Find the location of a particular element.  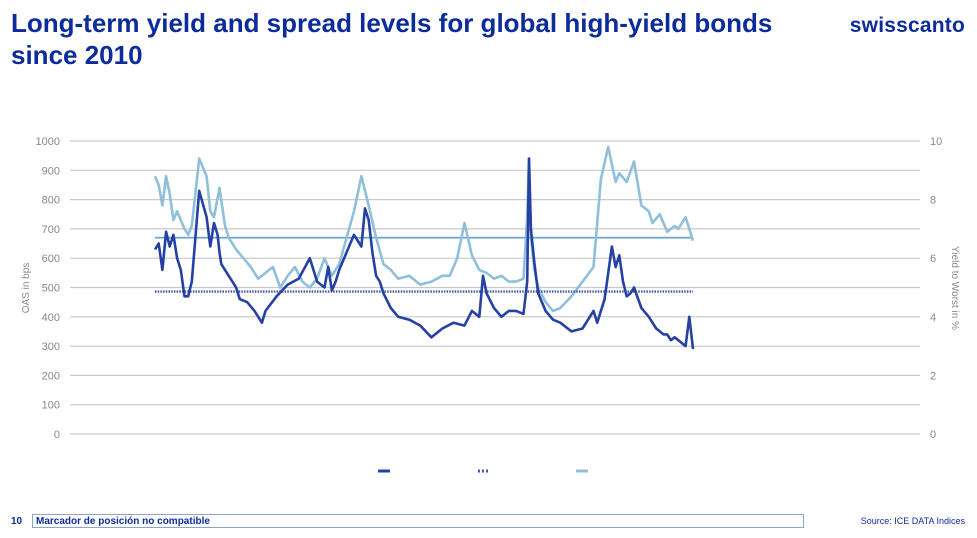

right-tick-label: 8 is located at coordinates (933, 201).